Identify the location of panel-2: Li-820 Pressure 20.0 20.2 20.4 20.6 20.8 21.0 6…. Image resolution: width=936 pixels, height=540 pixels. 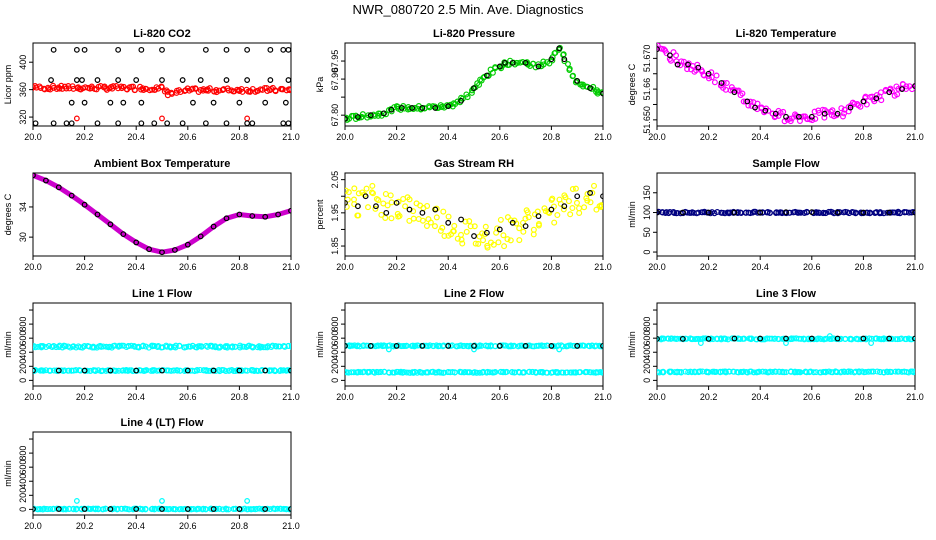
(463, 85).